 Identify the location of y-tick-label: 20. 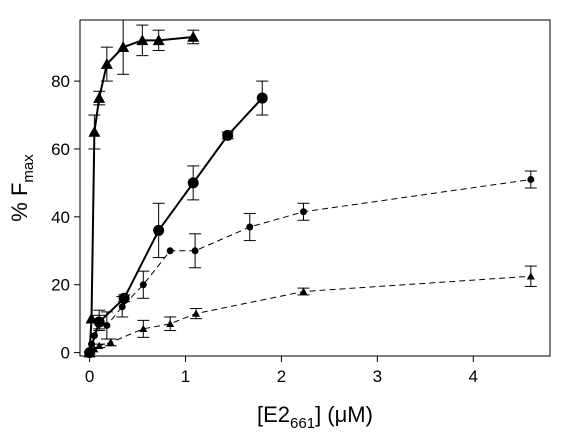
(60, 285).